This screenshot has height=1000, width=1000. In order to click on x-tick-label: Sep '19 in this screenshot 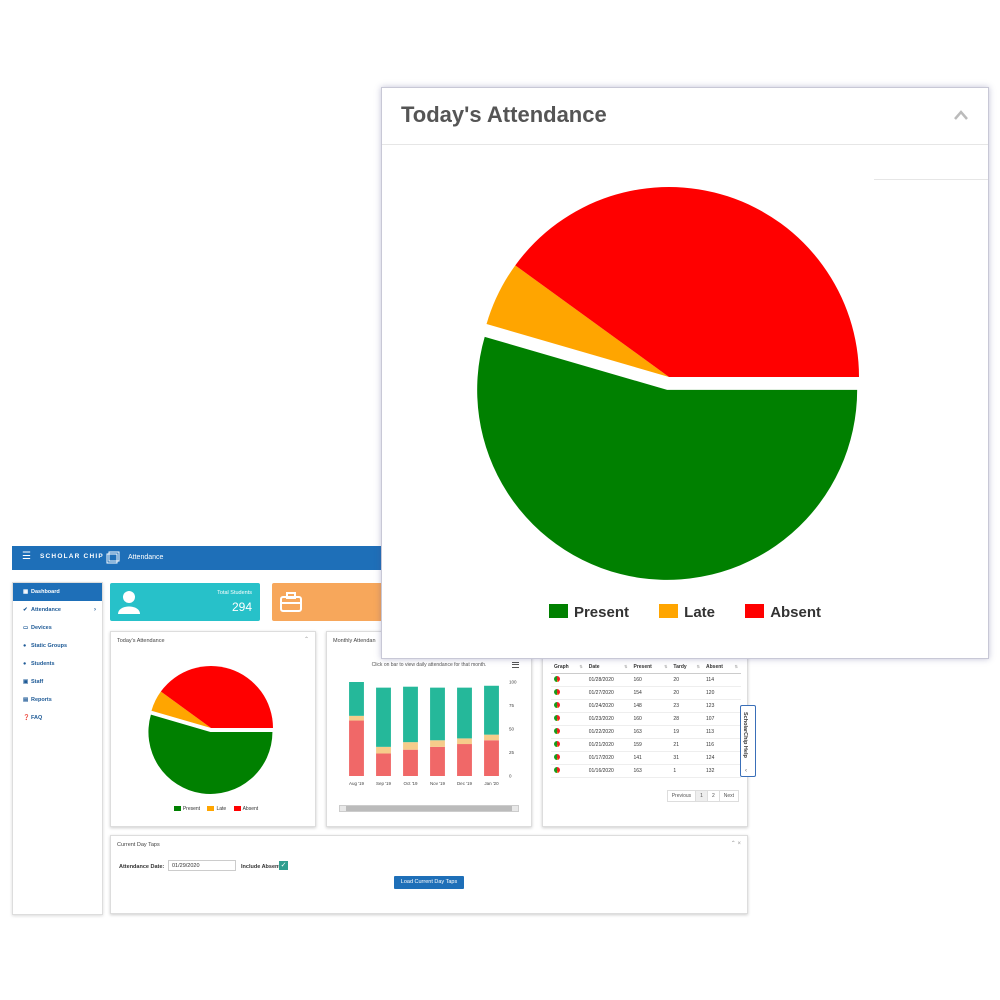, I will do `click(384, 783)`.